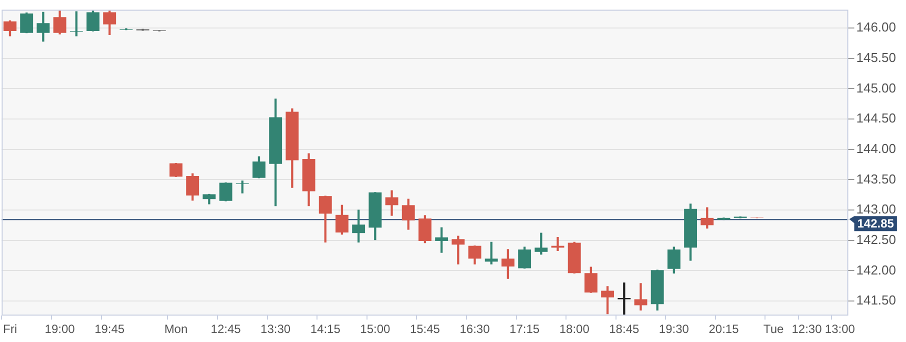 The width and height of the screenshot is (906, 342). What do you see at coordinates (773, 329) in the screenshot?
I see `x-tick-label: Tue` at bounding box center [773, 329].